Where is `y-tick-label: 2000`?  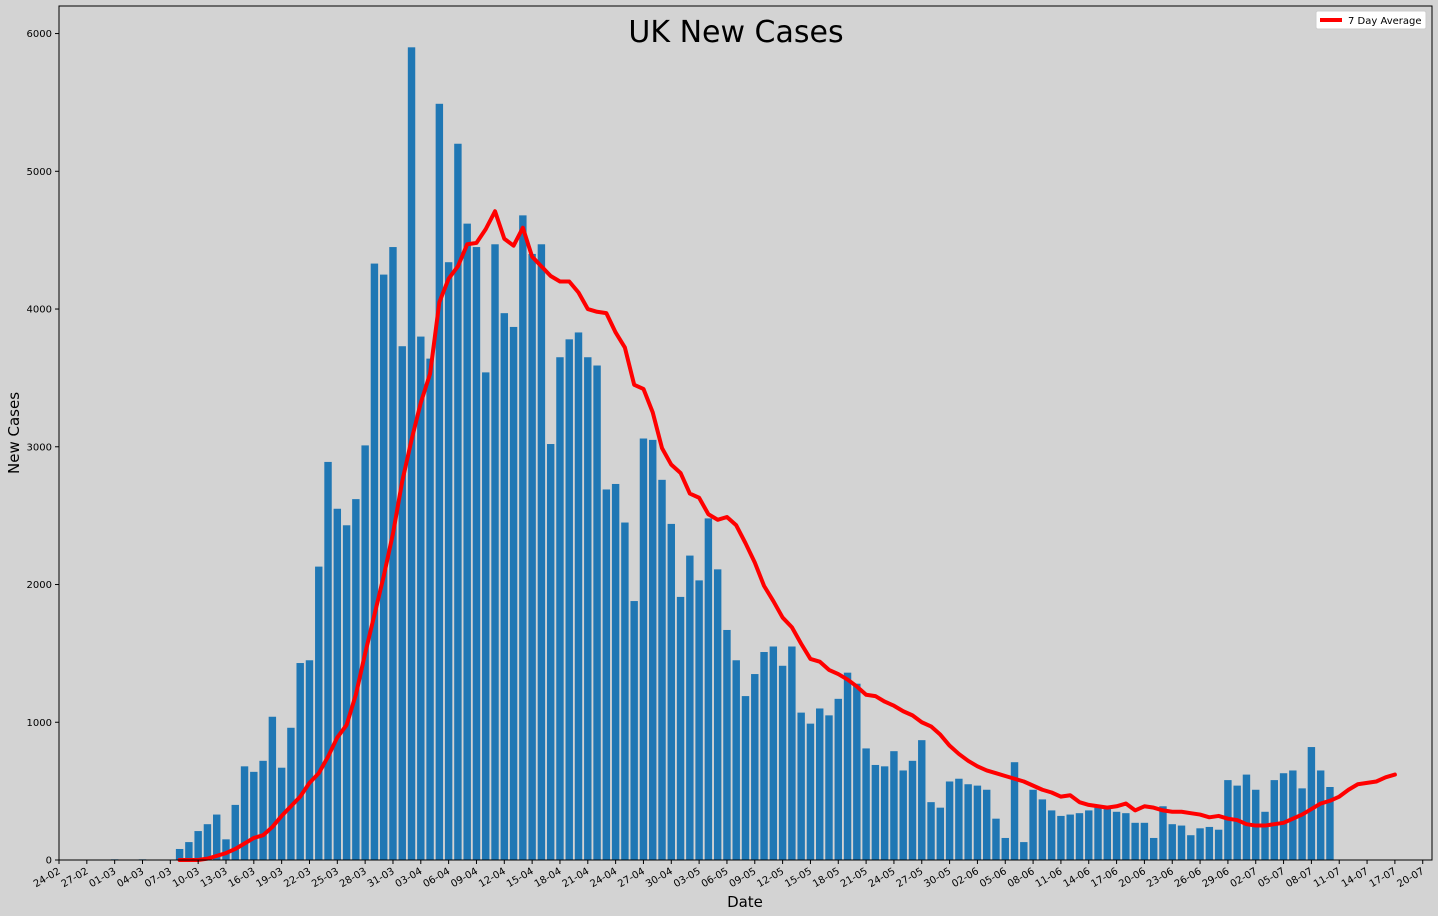 y-tick-label: 2000 is located at coordinates (39, 585).